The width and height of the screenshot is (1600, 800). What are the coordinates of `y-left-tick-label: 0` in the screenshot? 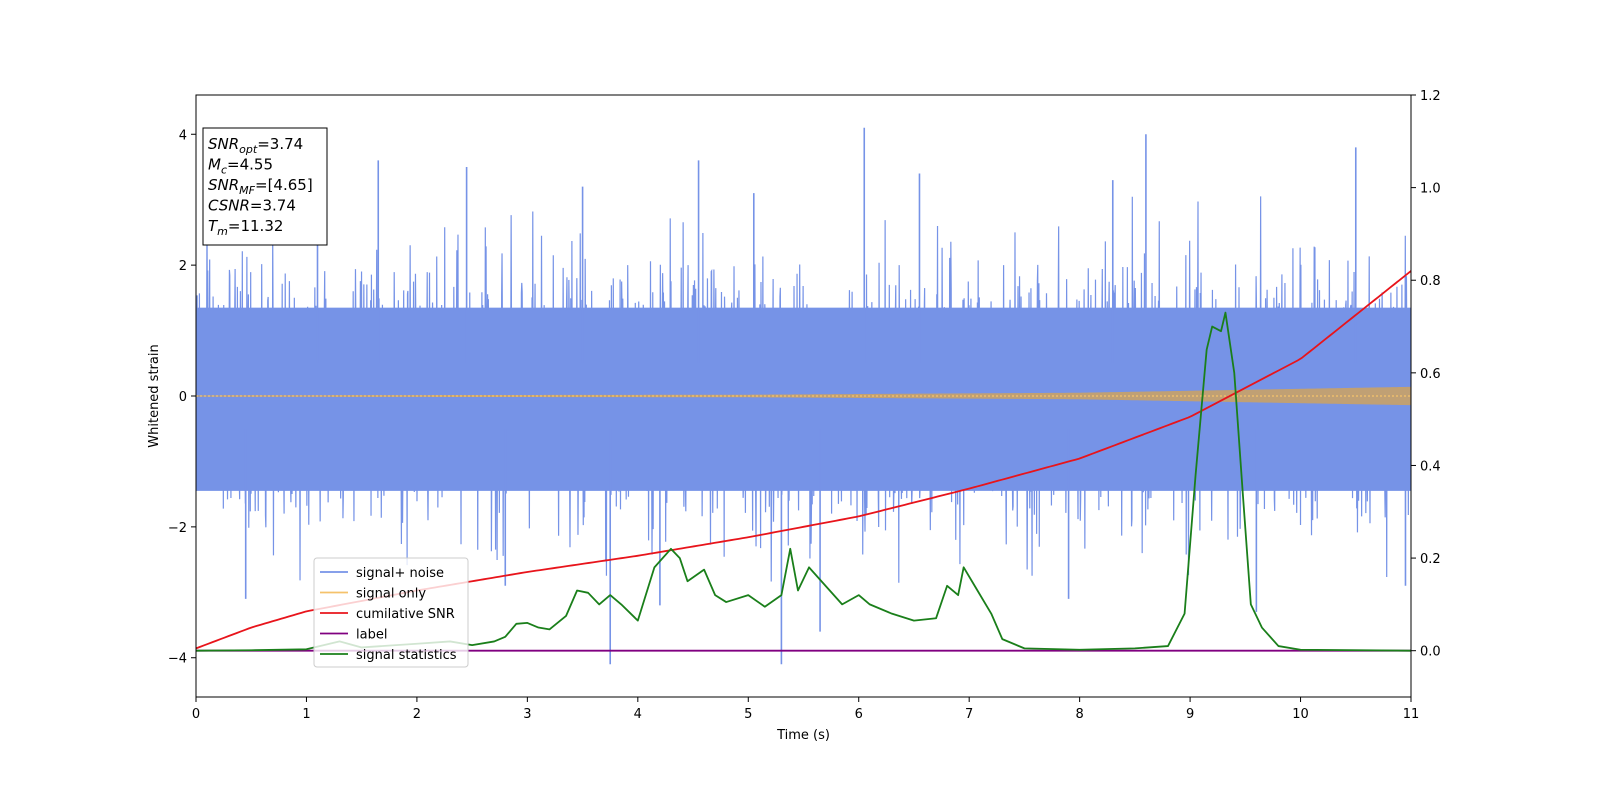 It's located at (183, 397).